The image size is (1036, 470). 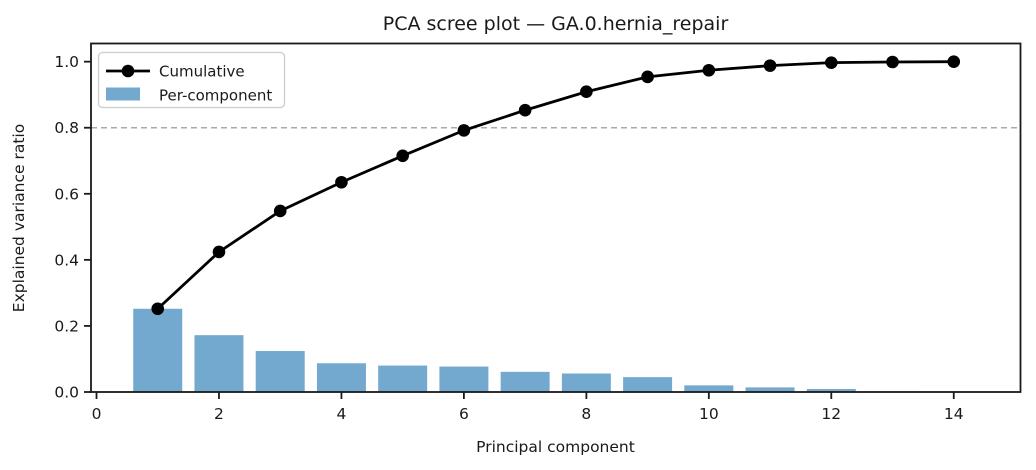 I want to click on y-tick-label-0.8: 0.8, so click(x=66, y=128).